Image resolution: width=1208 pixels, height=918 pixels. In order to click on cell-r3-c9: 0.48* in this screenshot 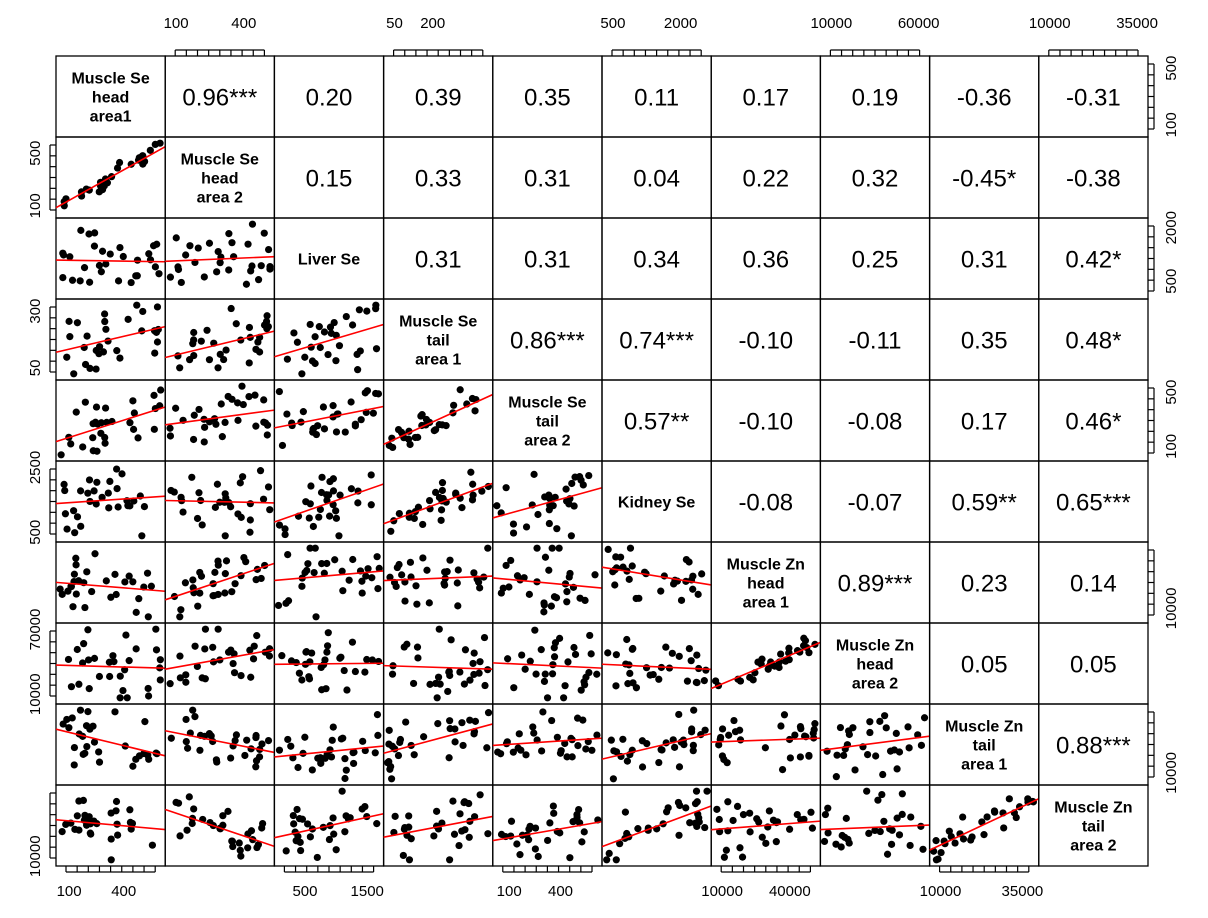, I will do `click(1093, 339)`.